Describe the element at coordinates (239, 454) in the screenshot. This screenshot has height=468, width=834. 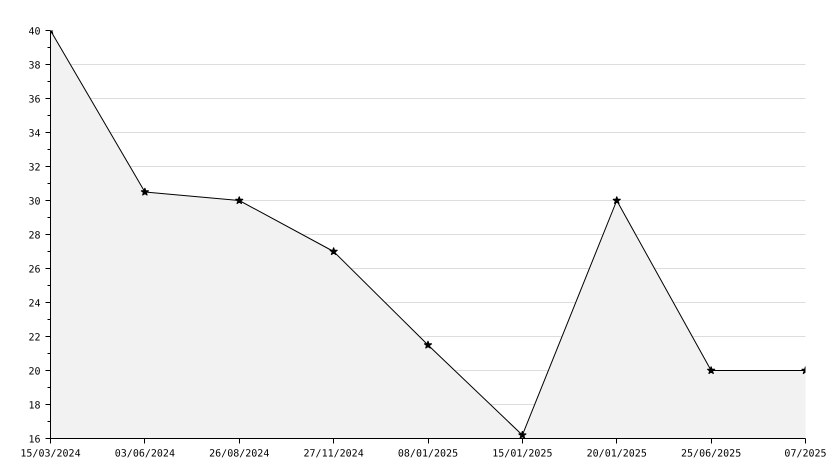
I see `x-tick-label: 26/08/2024` at that location.